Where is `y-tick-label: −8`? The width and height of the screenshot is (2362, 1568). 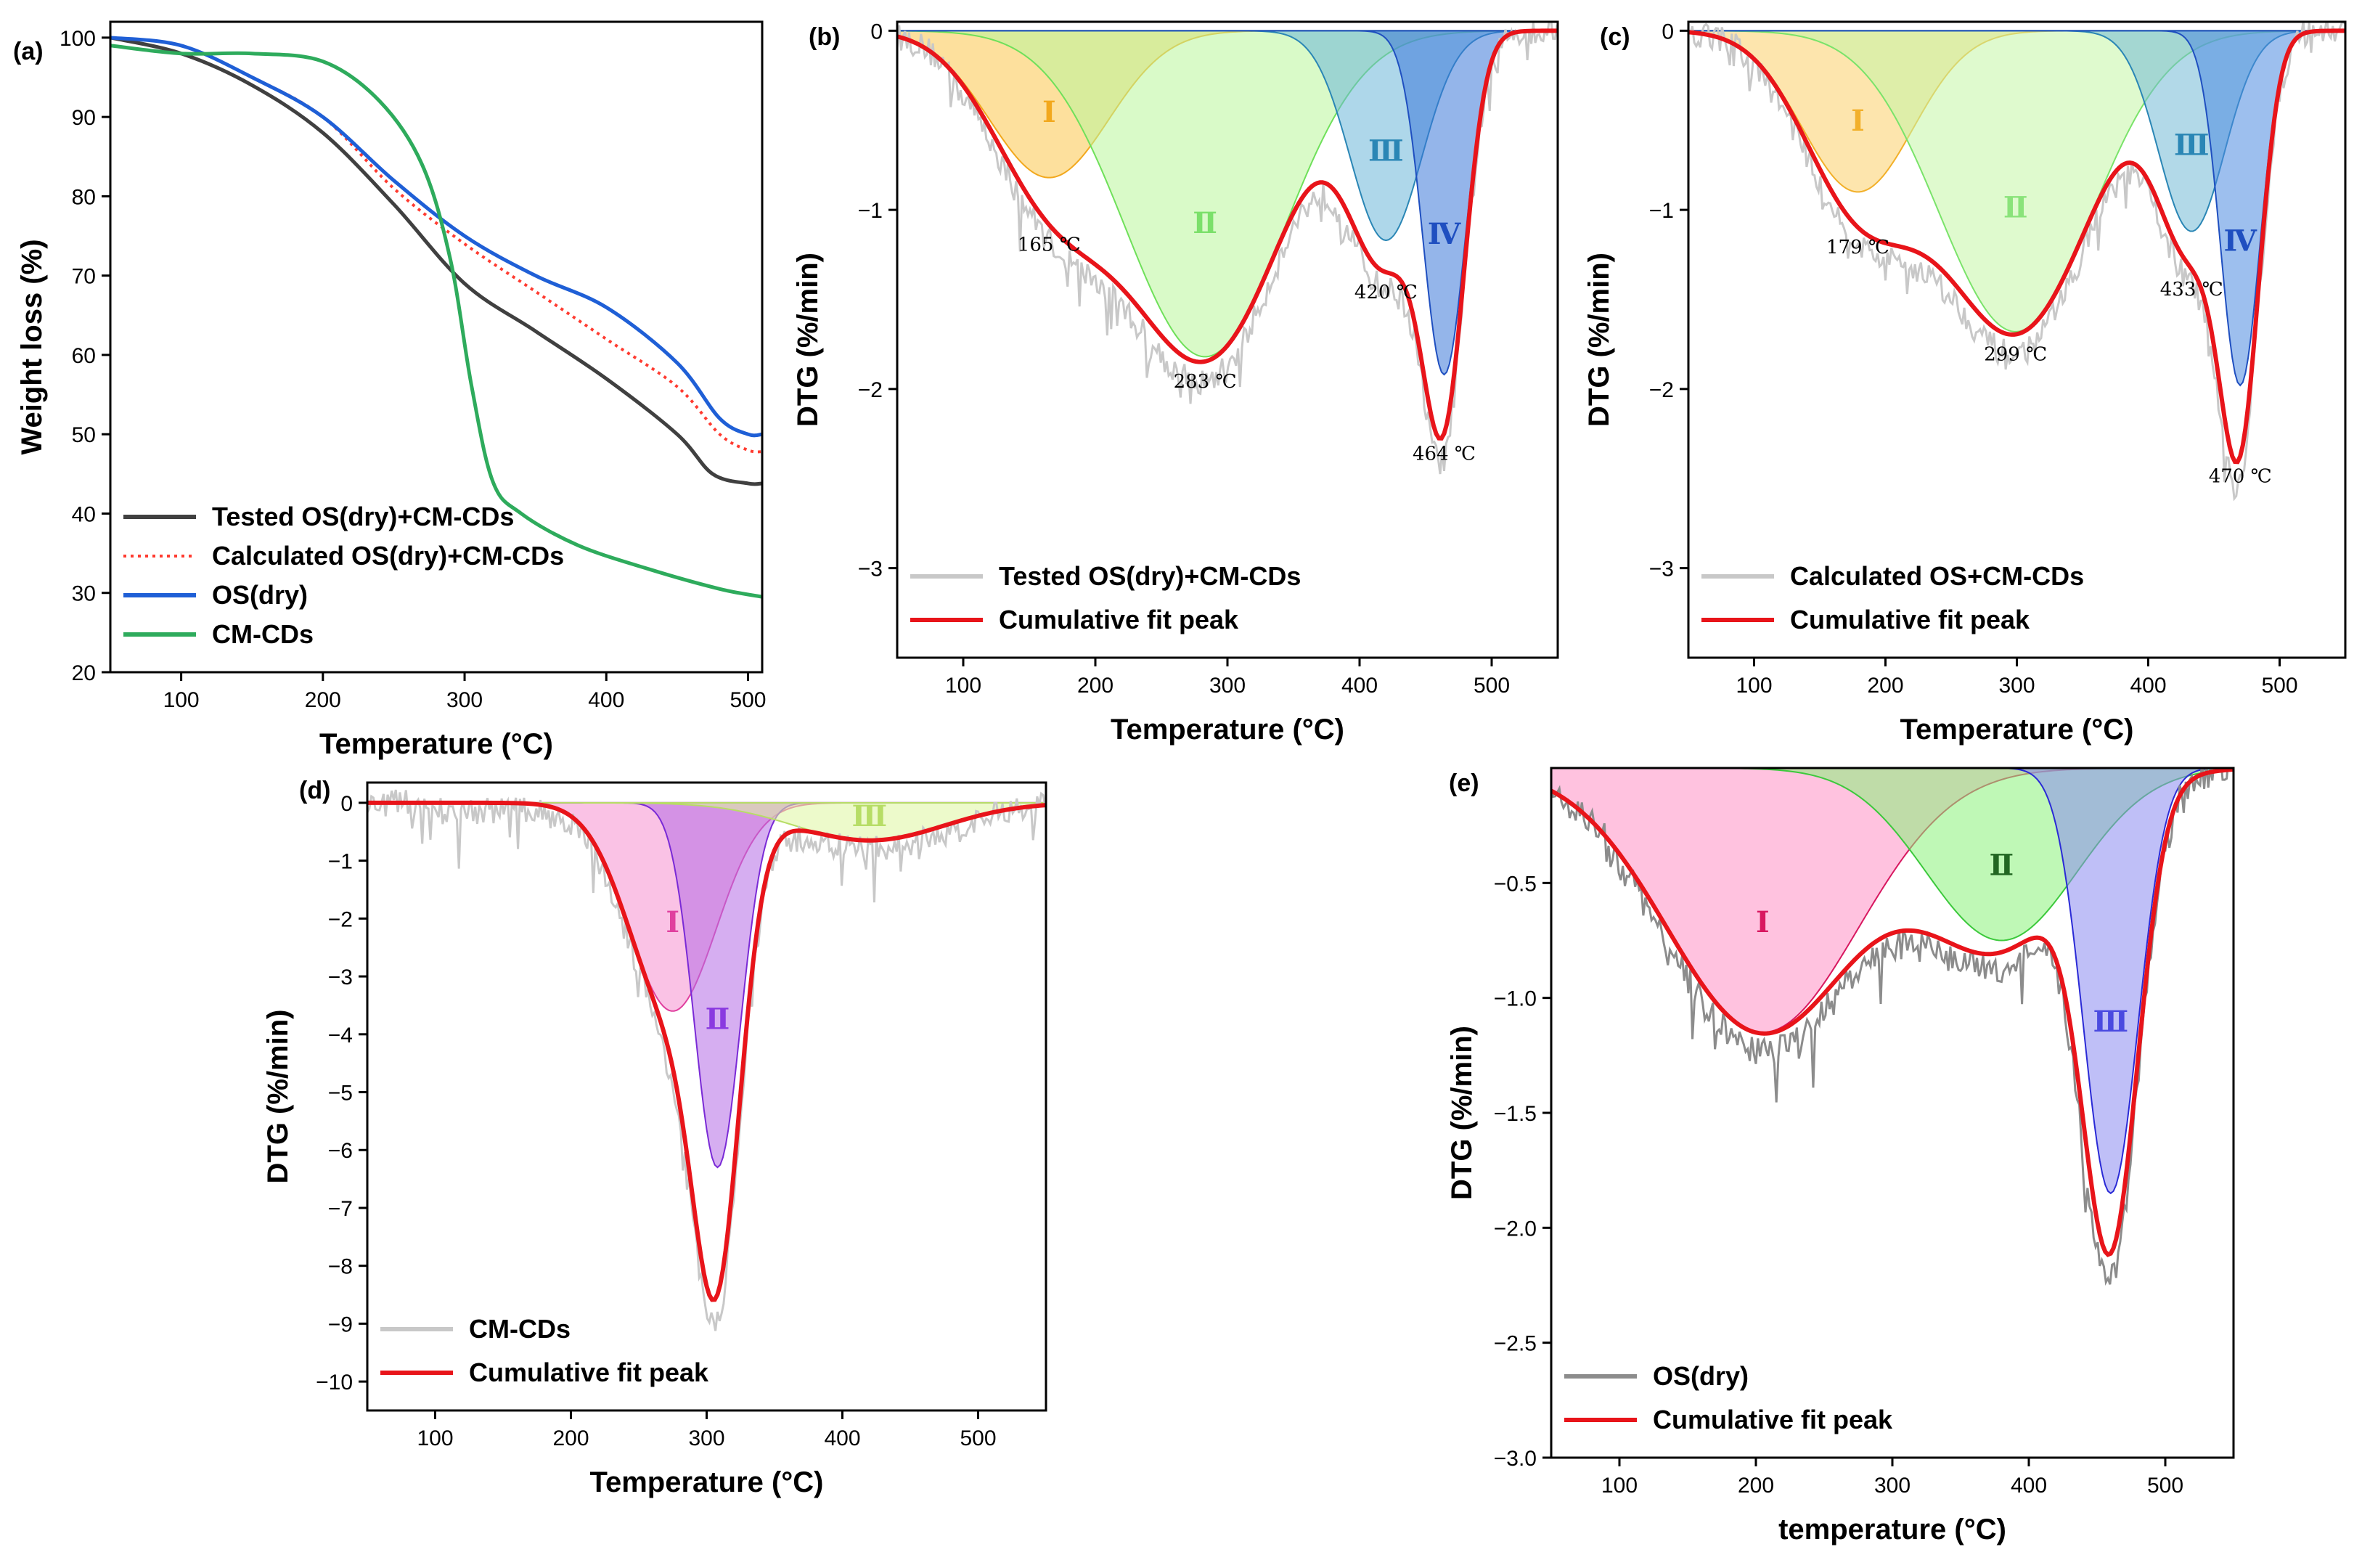 y-tick-label: −8 is located at coordinates (340, 1267).